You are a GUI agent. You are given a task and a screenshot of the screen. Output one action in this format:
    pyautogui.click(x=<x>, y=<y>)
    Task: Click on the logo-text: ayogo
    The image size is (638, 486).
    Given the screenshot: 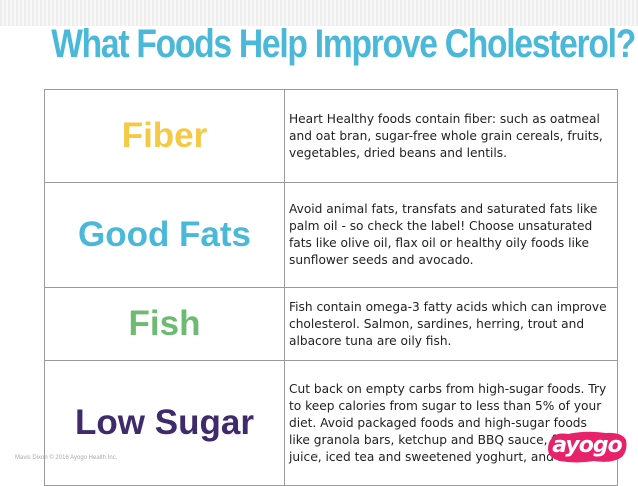 What is the action you would take?
    pyautogui.click(x=587, y=445)
    